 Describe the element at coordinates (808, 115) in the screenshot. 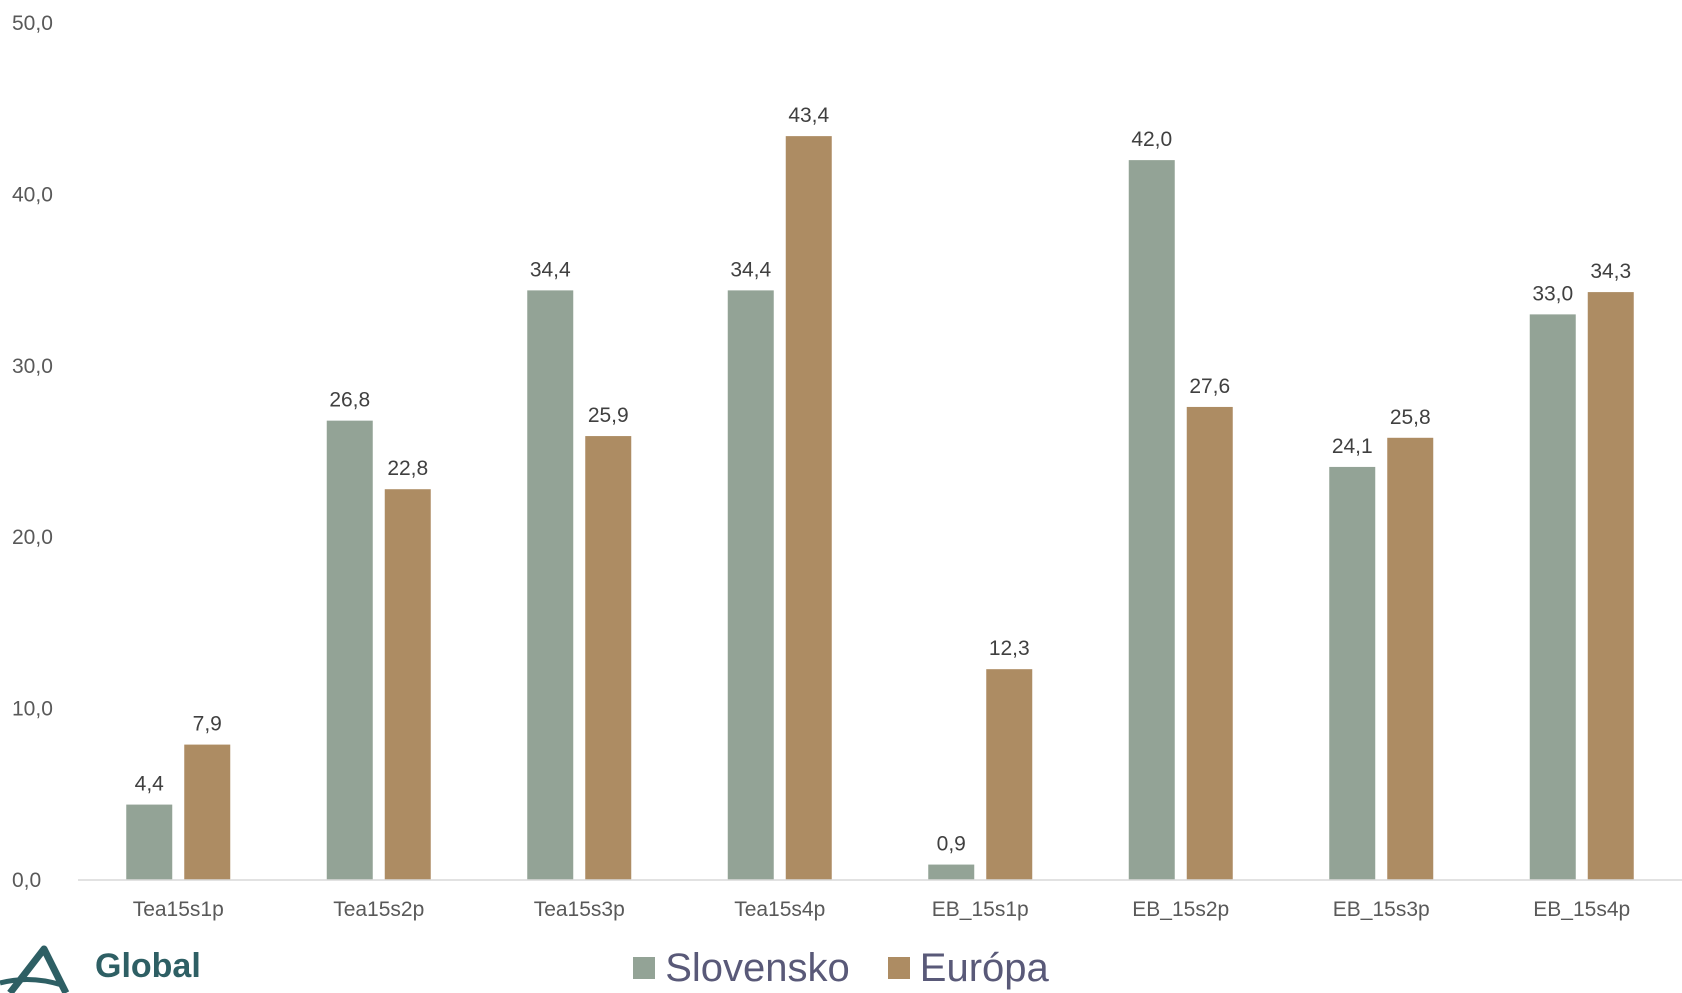

I see `data-label: 43,4` at that location.